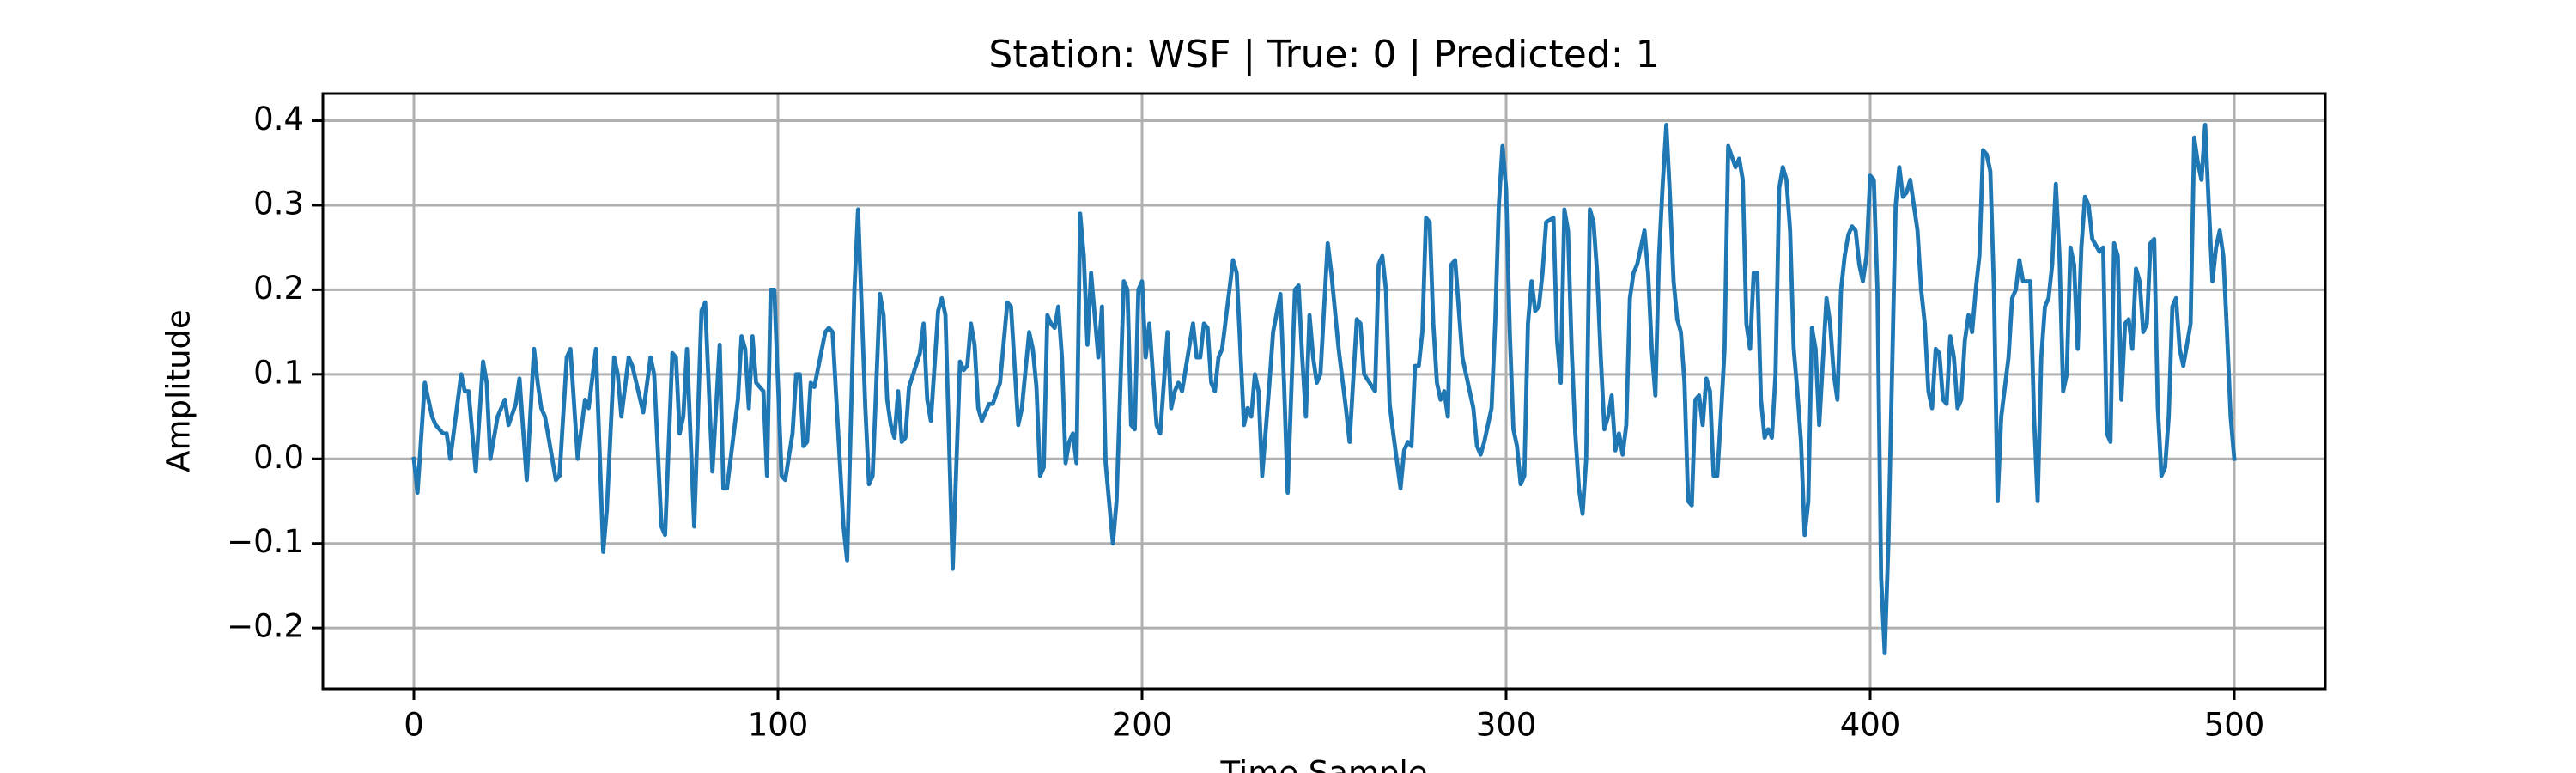 This screenshot has width=2576, height=773. I want to click on y-axis-label: Amplitude, so click(179, 390).